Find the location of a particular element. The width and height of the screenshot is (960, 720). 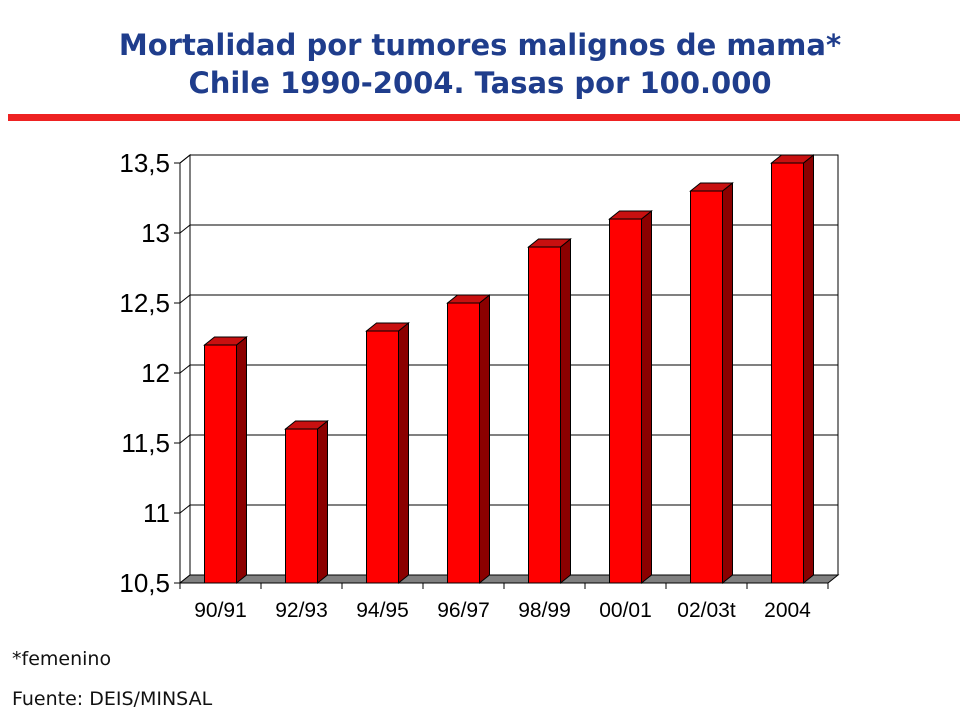

x-tick-label: 94/95 is located at coordinates (382, 610).